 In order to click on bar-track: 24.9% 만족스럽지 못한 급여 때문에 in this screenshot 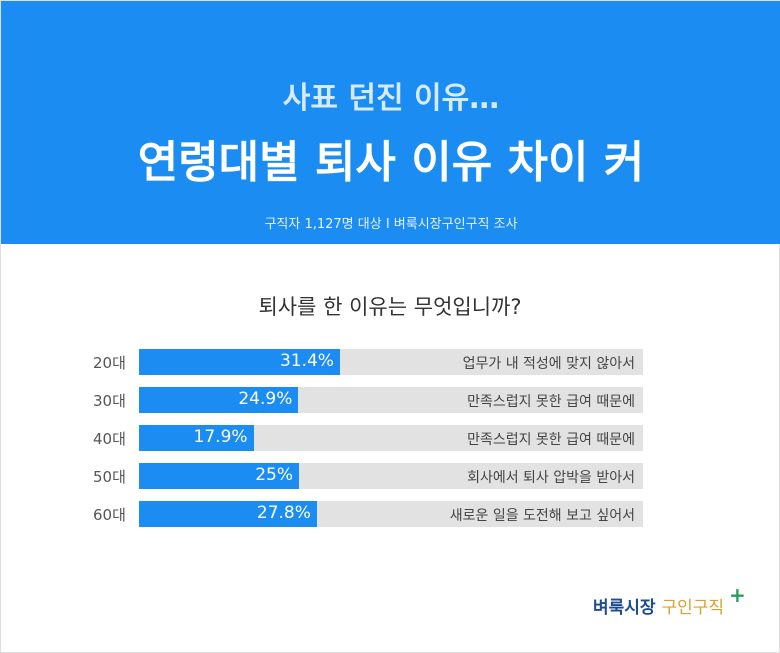, I will do `click(391, 400)`.